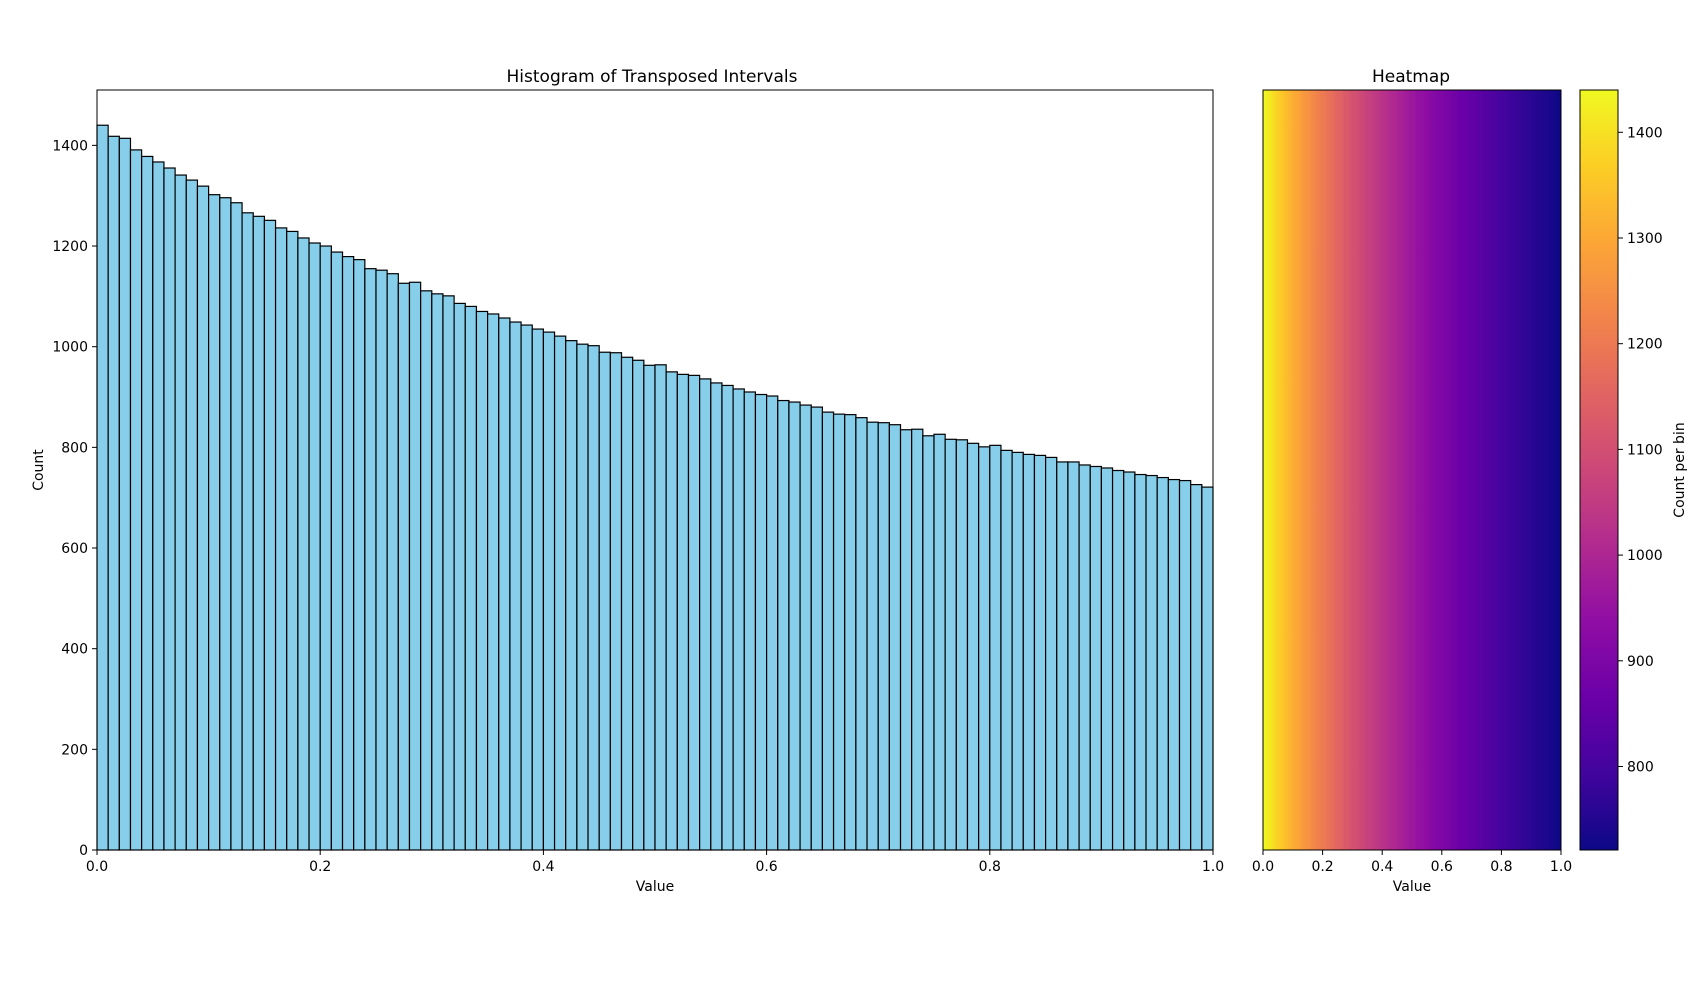 The height and width of the screenshot is (991, 1698). Describe the element at coordinates (70, 247) in the screenshot. I see `y-tick-label: 1200` at that location.